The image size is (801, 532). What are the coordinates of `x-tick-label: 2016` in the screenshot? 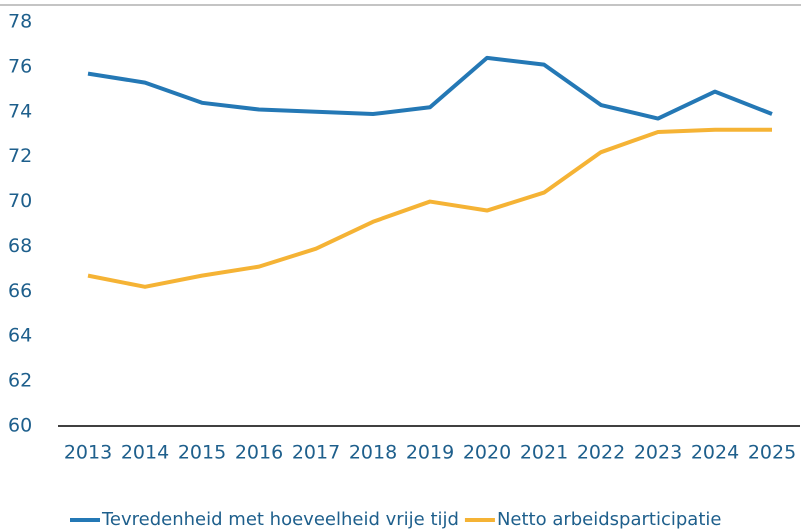 It's located at (259, 453).